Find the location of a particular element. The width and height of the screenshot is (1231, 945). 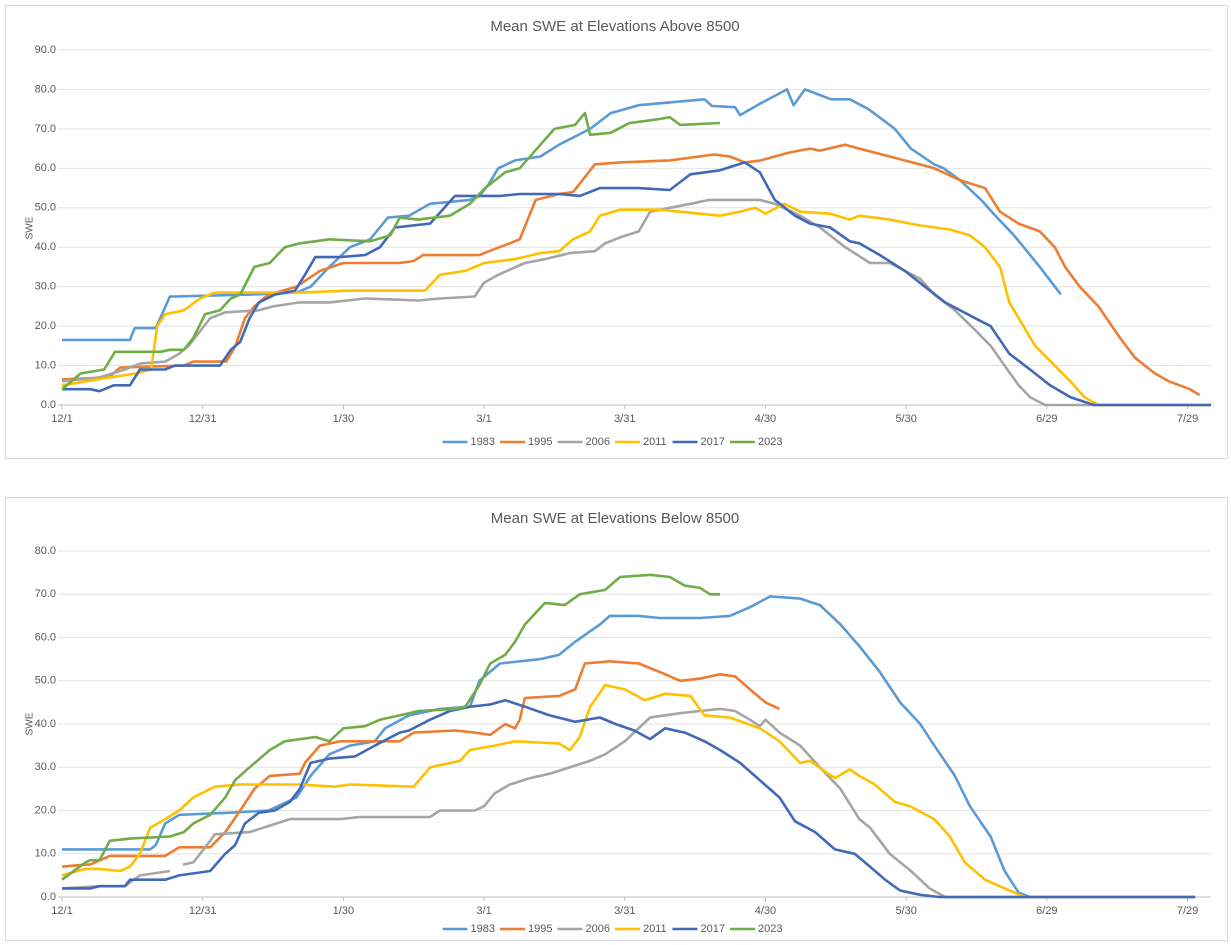

chart-title: Mean SWE at Elevations Above 8500 is located at coordinates (614, 26).